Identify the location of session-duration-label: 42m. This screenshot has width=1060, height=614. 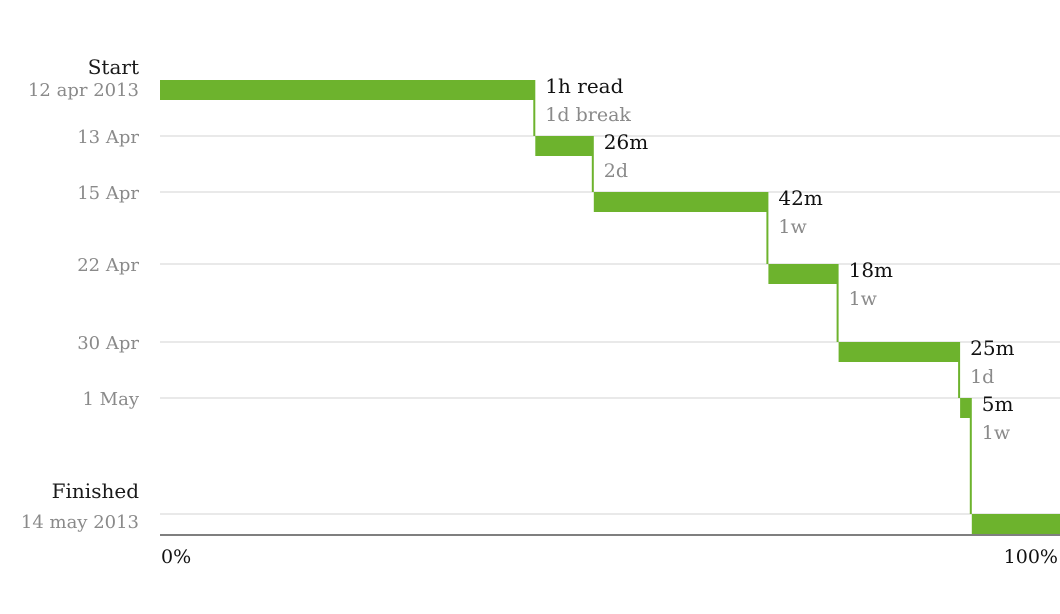
(800, 198).